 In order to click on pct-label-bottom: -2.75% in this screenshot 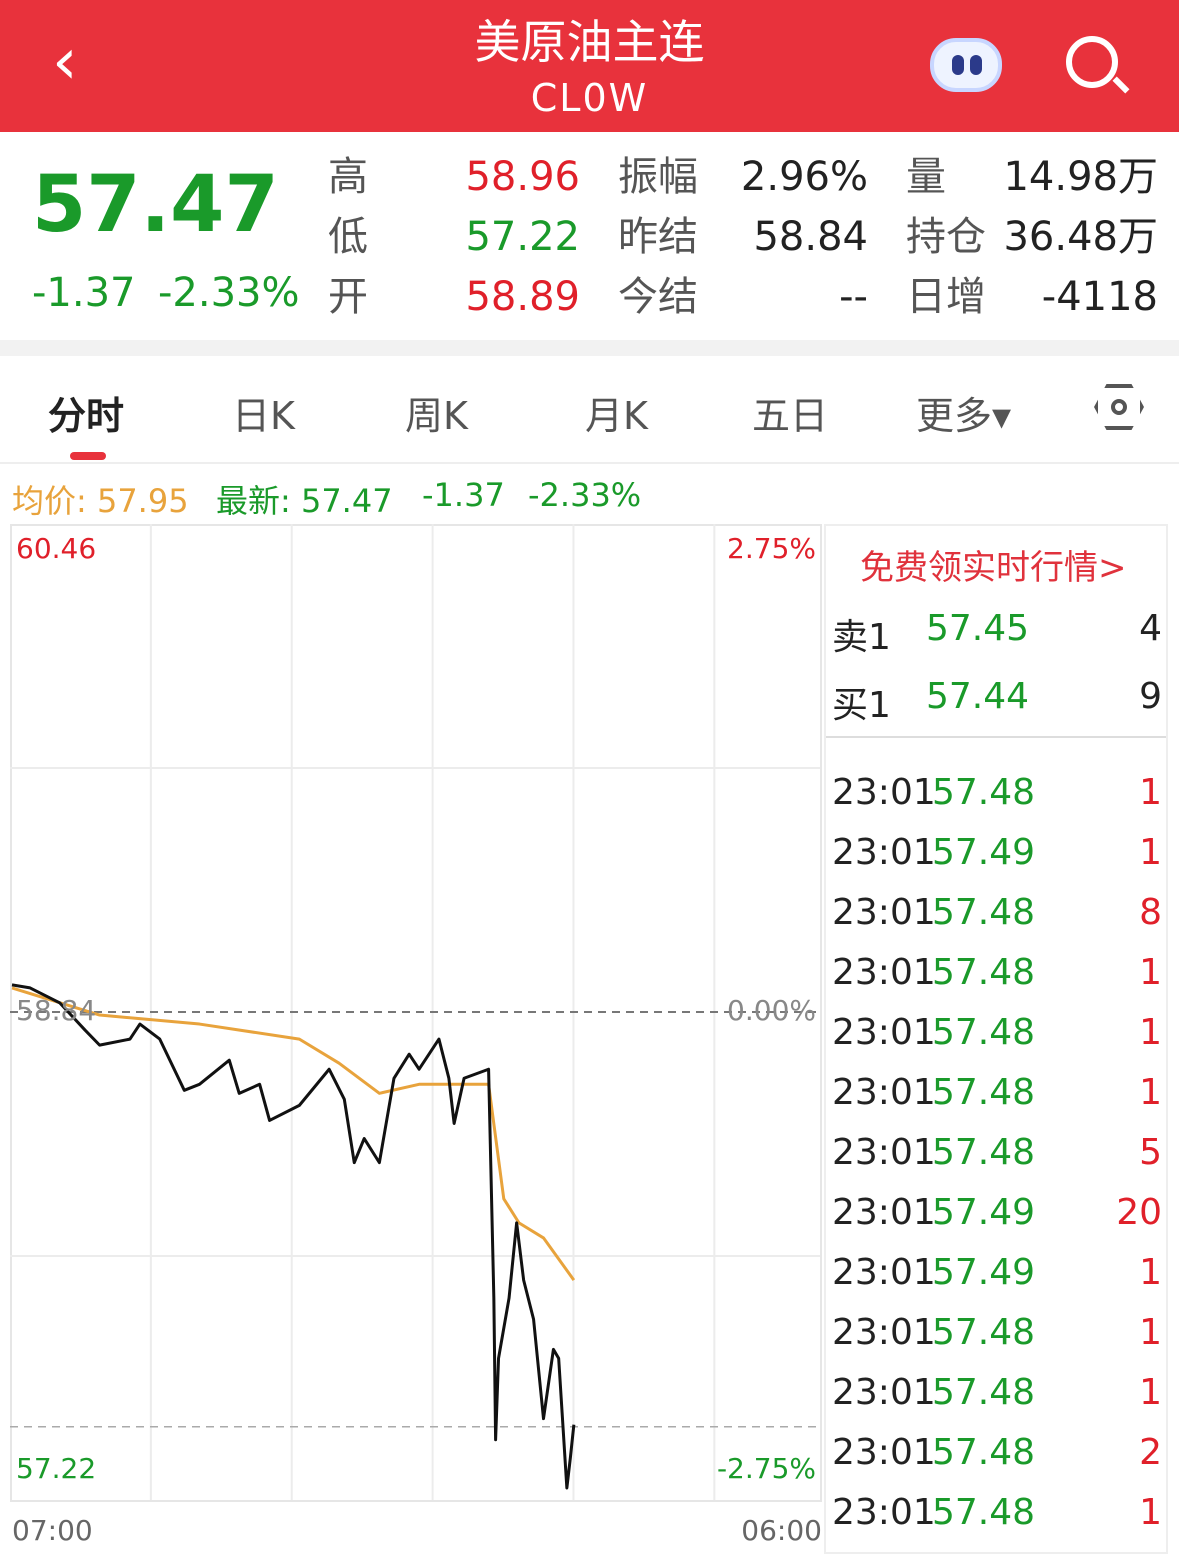, I will do `click(766, 1468)`.